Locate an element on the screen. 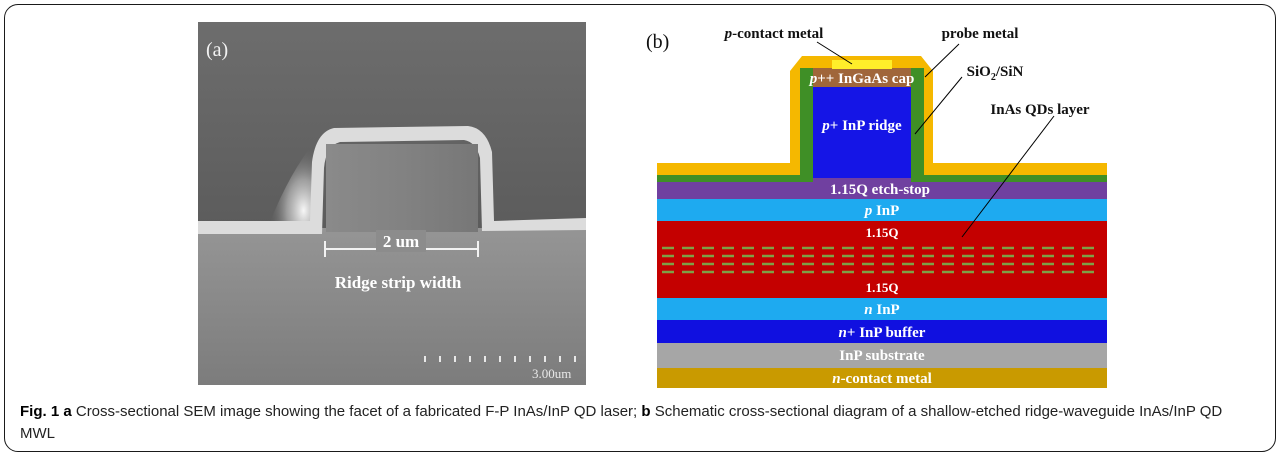  etch-stop-green-right is located at coordinates (1009, 178).